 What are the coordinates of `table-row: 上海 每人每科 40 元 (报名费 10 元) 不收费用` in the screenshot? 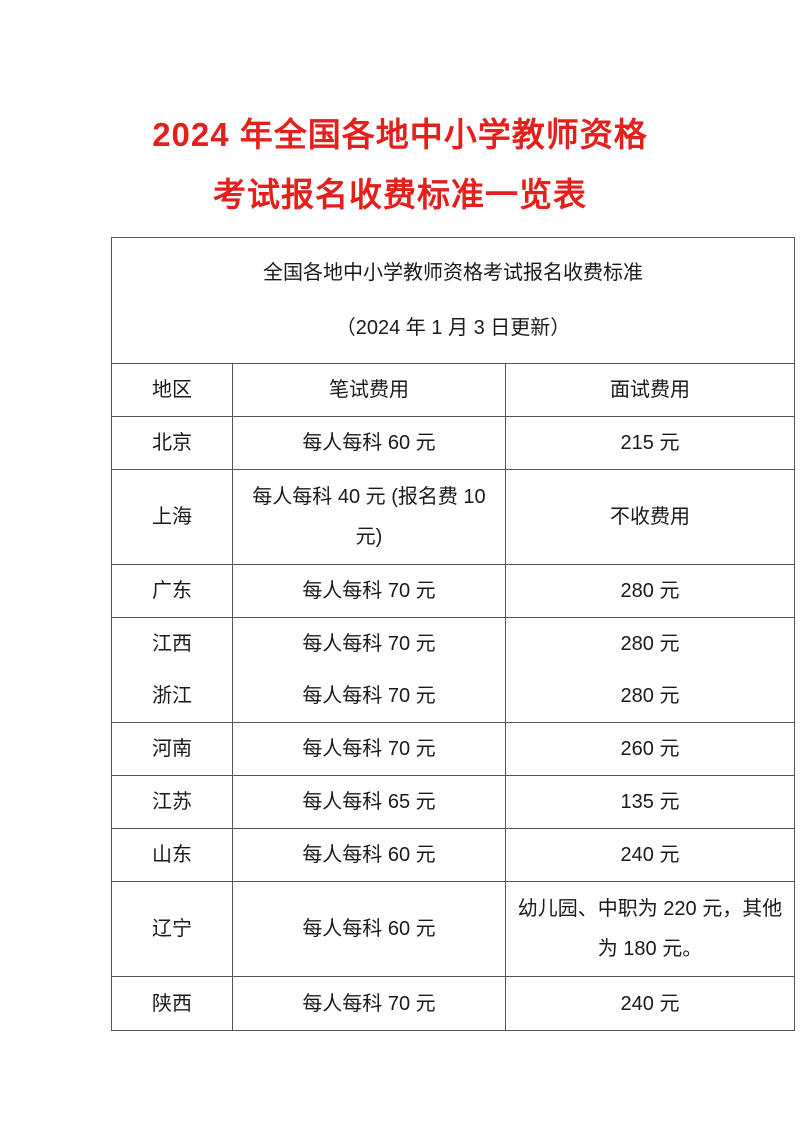 It's located at (453, 517).